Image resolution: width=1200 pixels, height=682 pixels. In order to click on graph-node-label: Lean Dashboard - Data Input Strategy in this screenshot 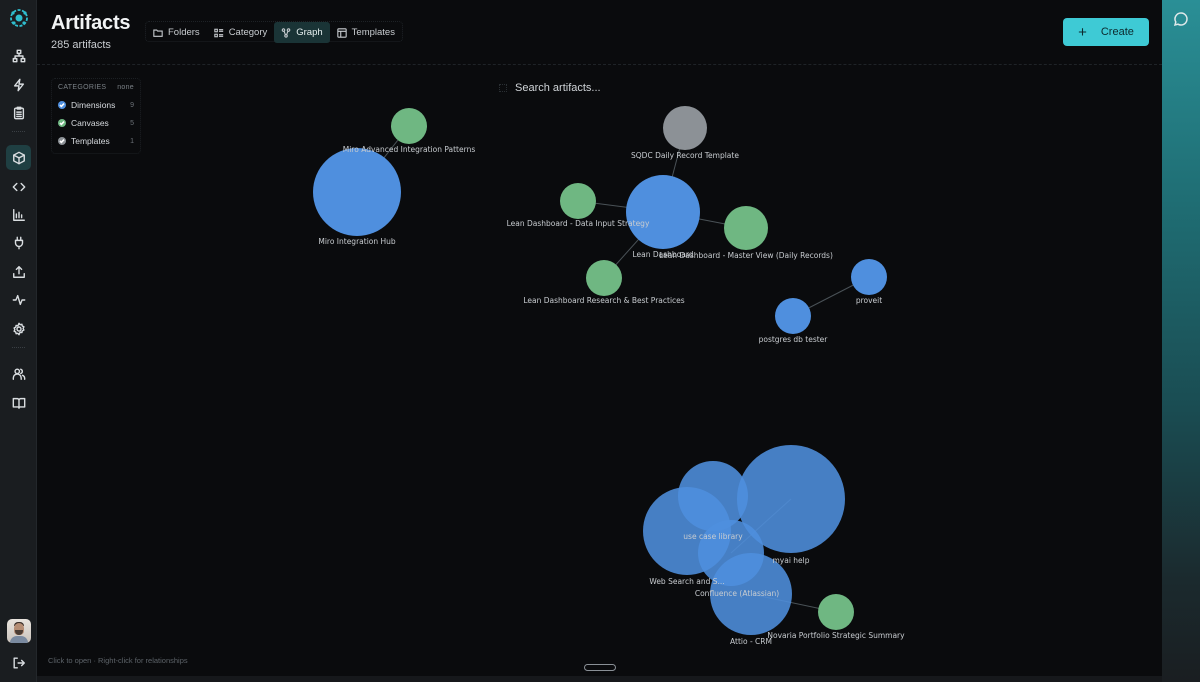, I will do `click(578, 223)`.